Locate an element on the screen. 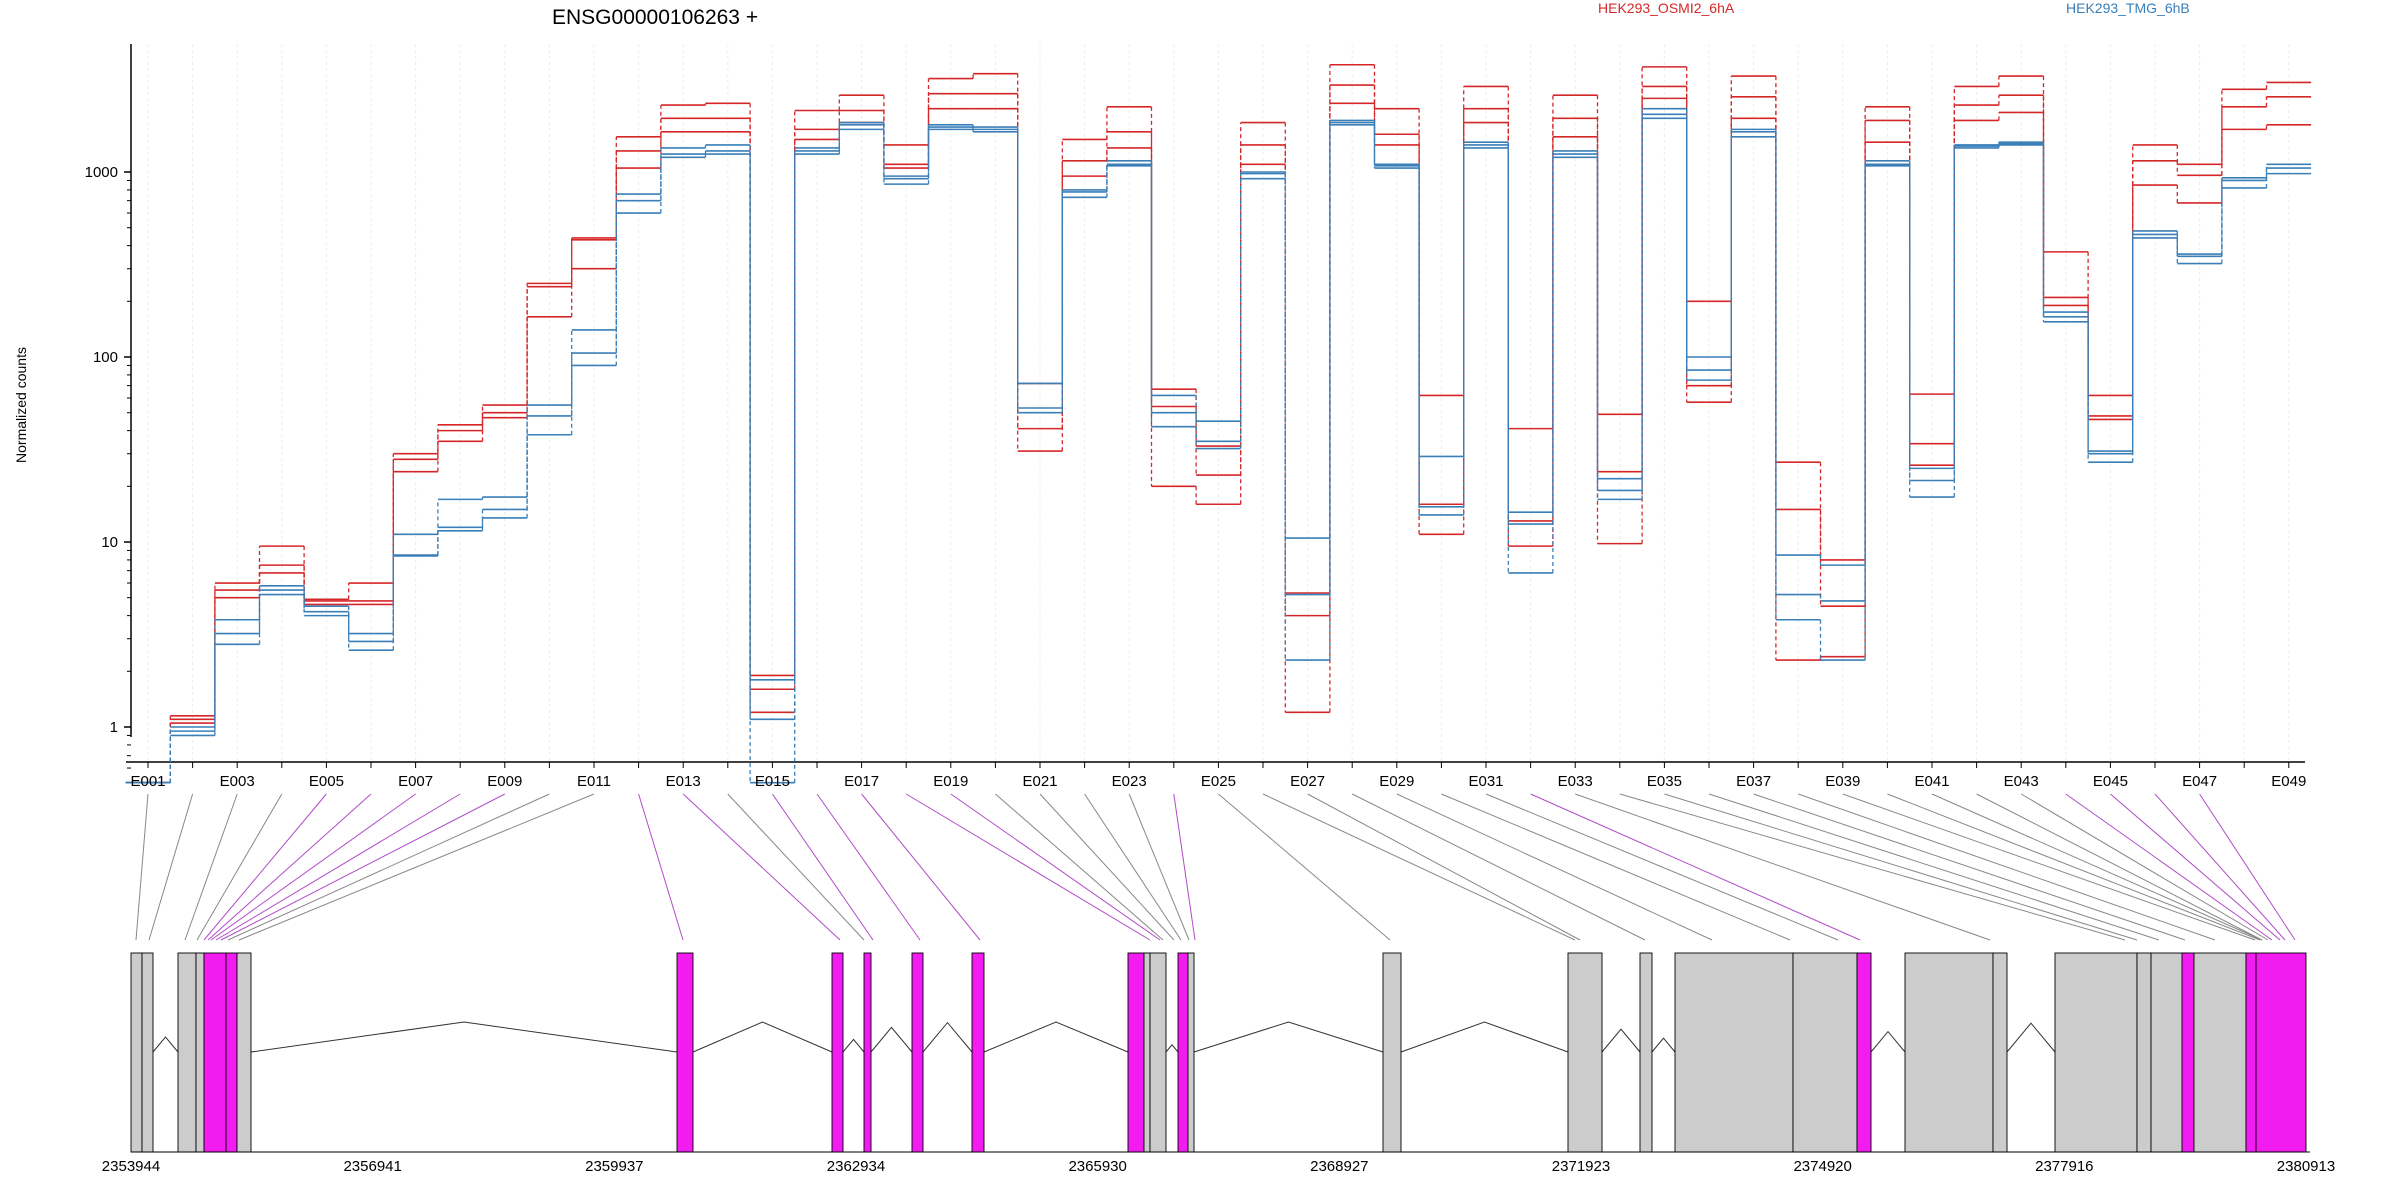 The height and width of the screenshot is (1200, 2400). y-tick-label: 1 is located at coordinates (114, 727).